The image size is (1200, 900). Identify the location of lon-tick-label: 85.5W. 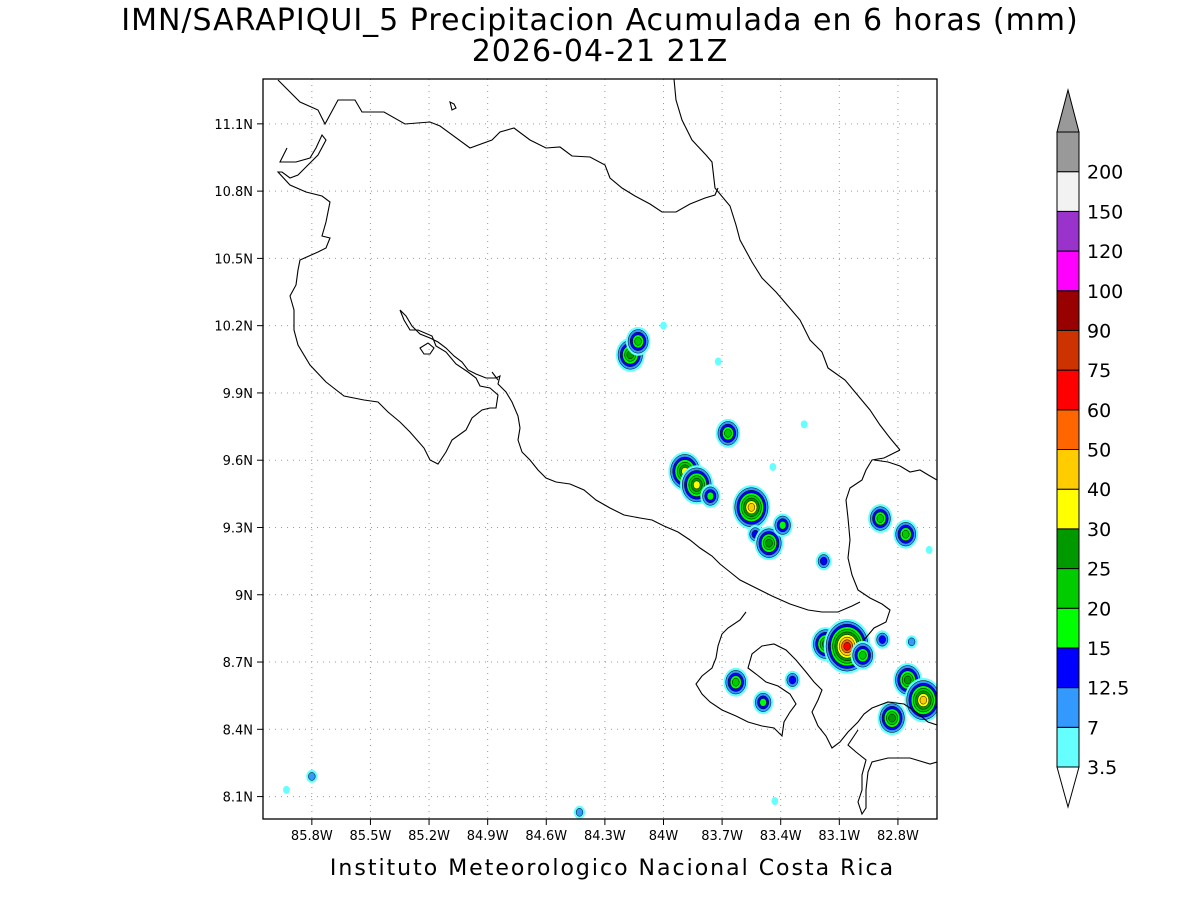
(371, 836).